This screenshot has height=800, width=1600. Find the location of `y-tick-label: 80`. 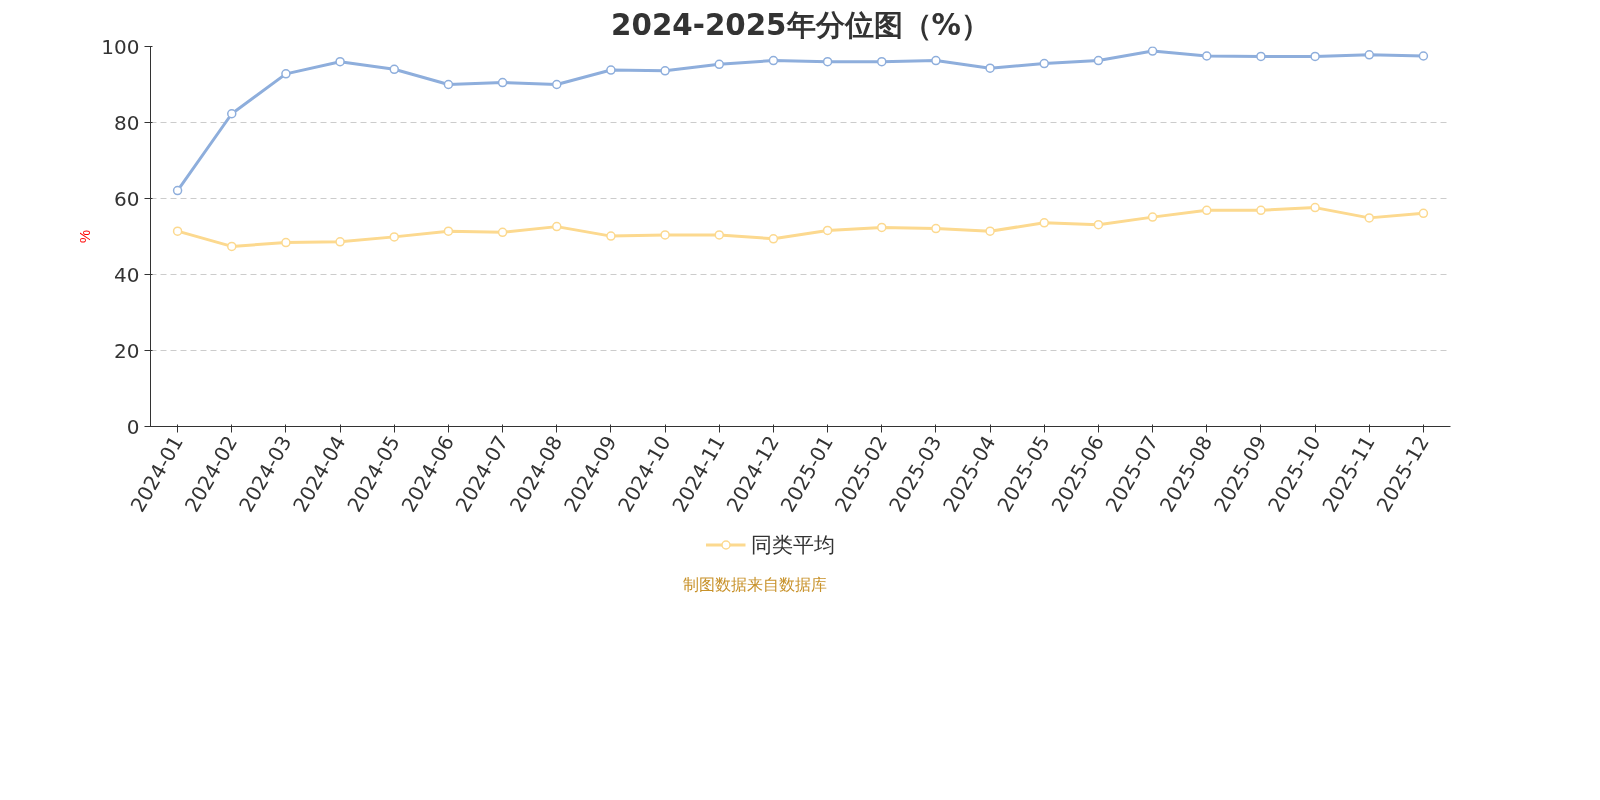

y-tick-label: 80 is located at coordinates (127, 122).